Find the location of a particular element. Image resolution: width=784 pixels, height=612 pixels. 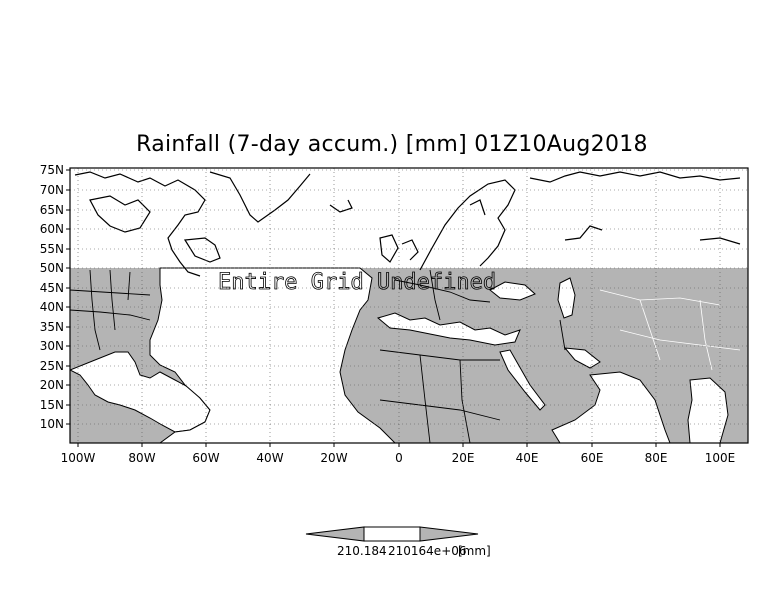

lon-label: 100W is located at coordinates (78, 458).